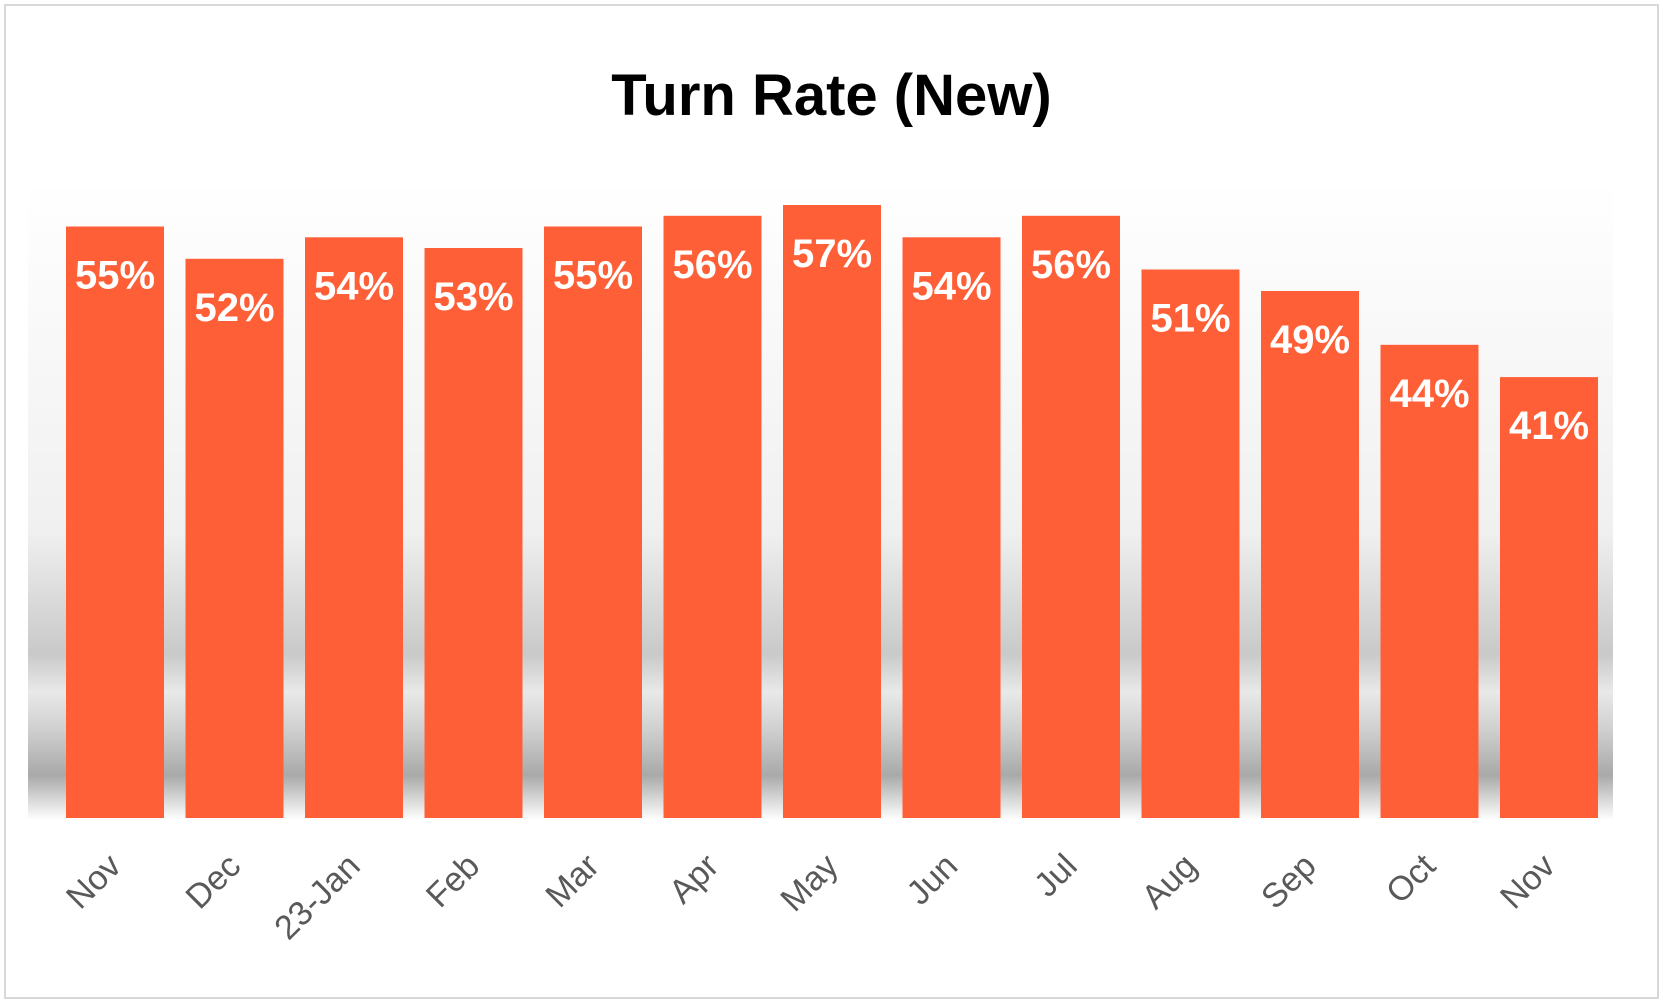 This screenshot has width=1663, height=1003. What do you see at coordinates (831, 95) in the screenshot?
I see `chart-title: Turn Rate (New)` at bounding box center [831, 95].